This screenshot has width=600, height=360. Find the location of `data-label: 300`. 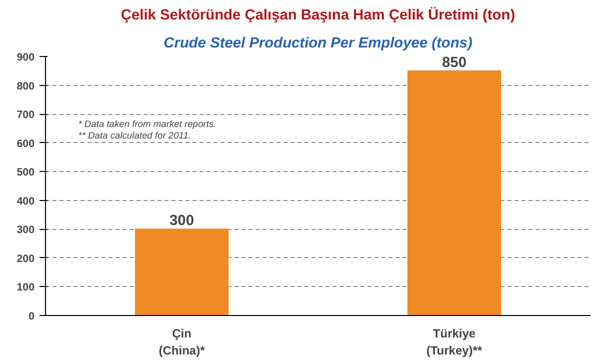

data-label: 300 is located at coordinates (182, 221).